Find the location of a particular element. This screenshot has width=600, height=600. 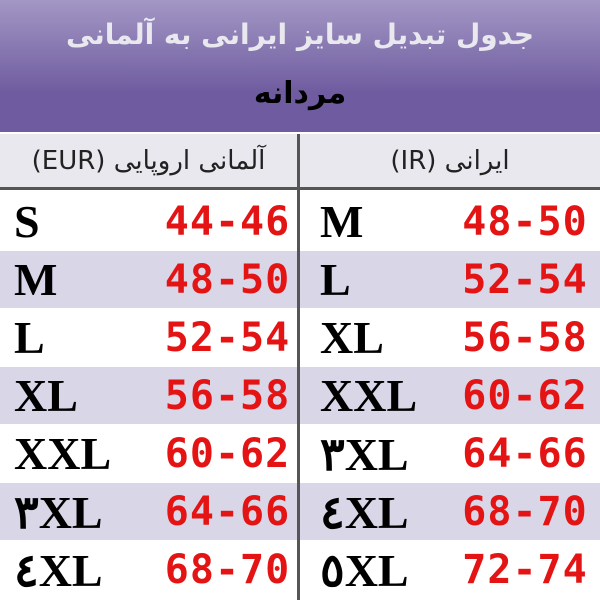

ir-size: M is located at coordinates (342, 221).